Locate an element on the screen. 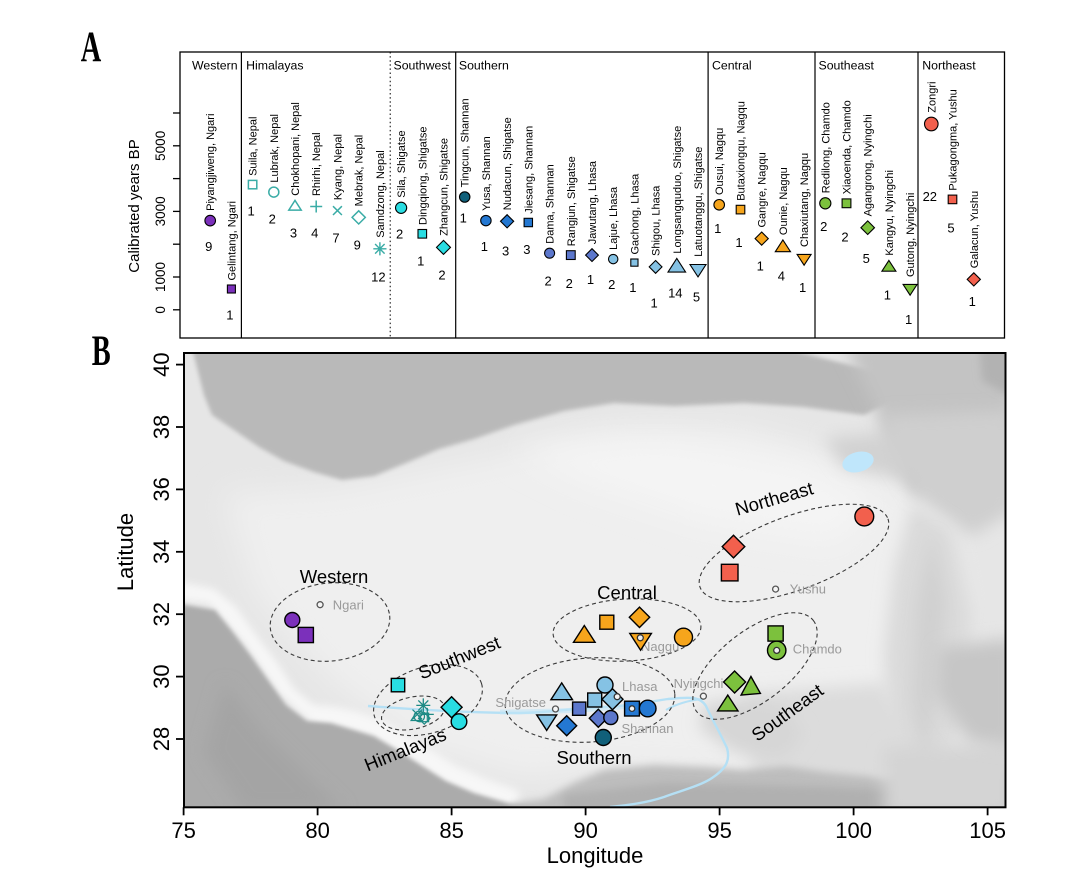 Image resolution: width=1080 pixels, height=879 pixels. svg-text: 28 is located at coordinates (161, 739).